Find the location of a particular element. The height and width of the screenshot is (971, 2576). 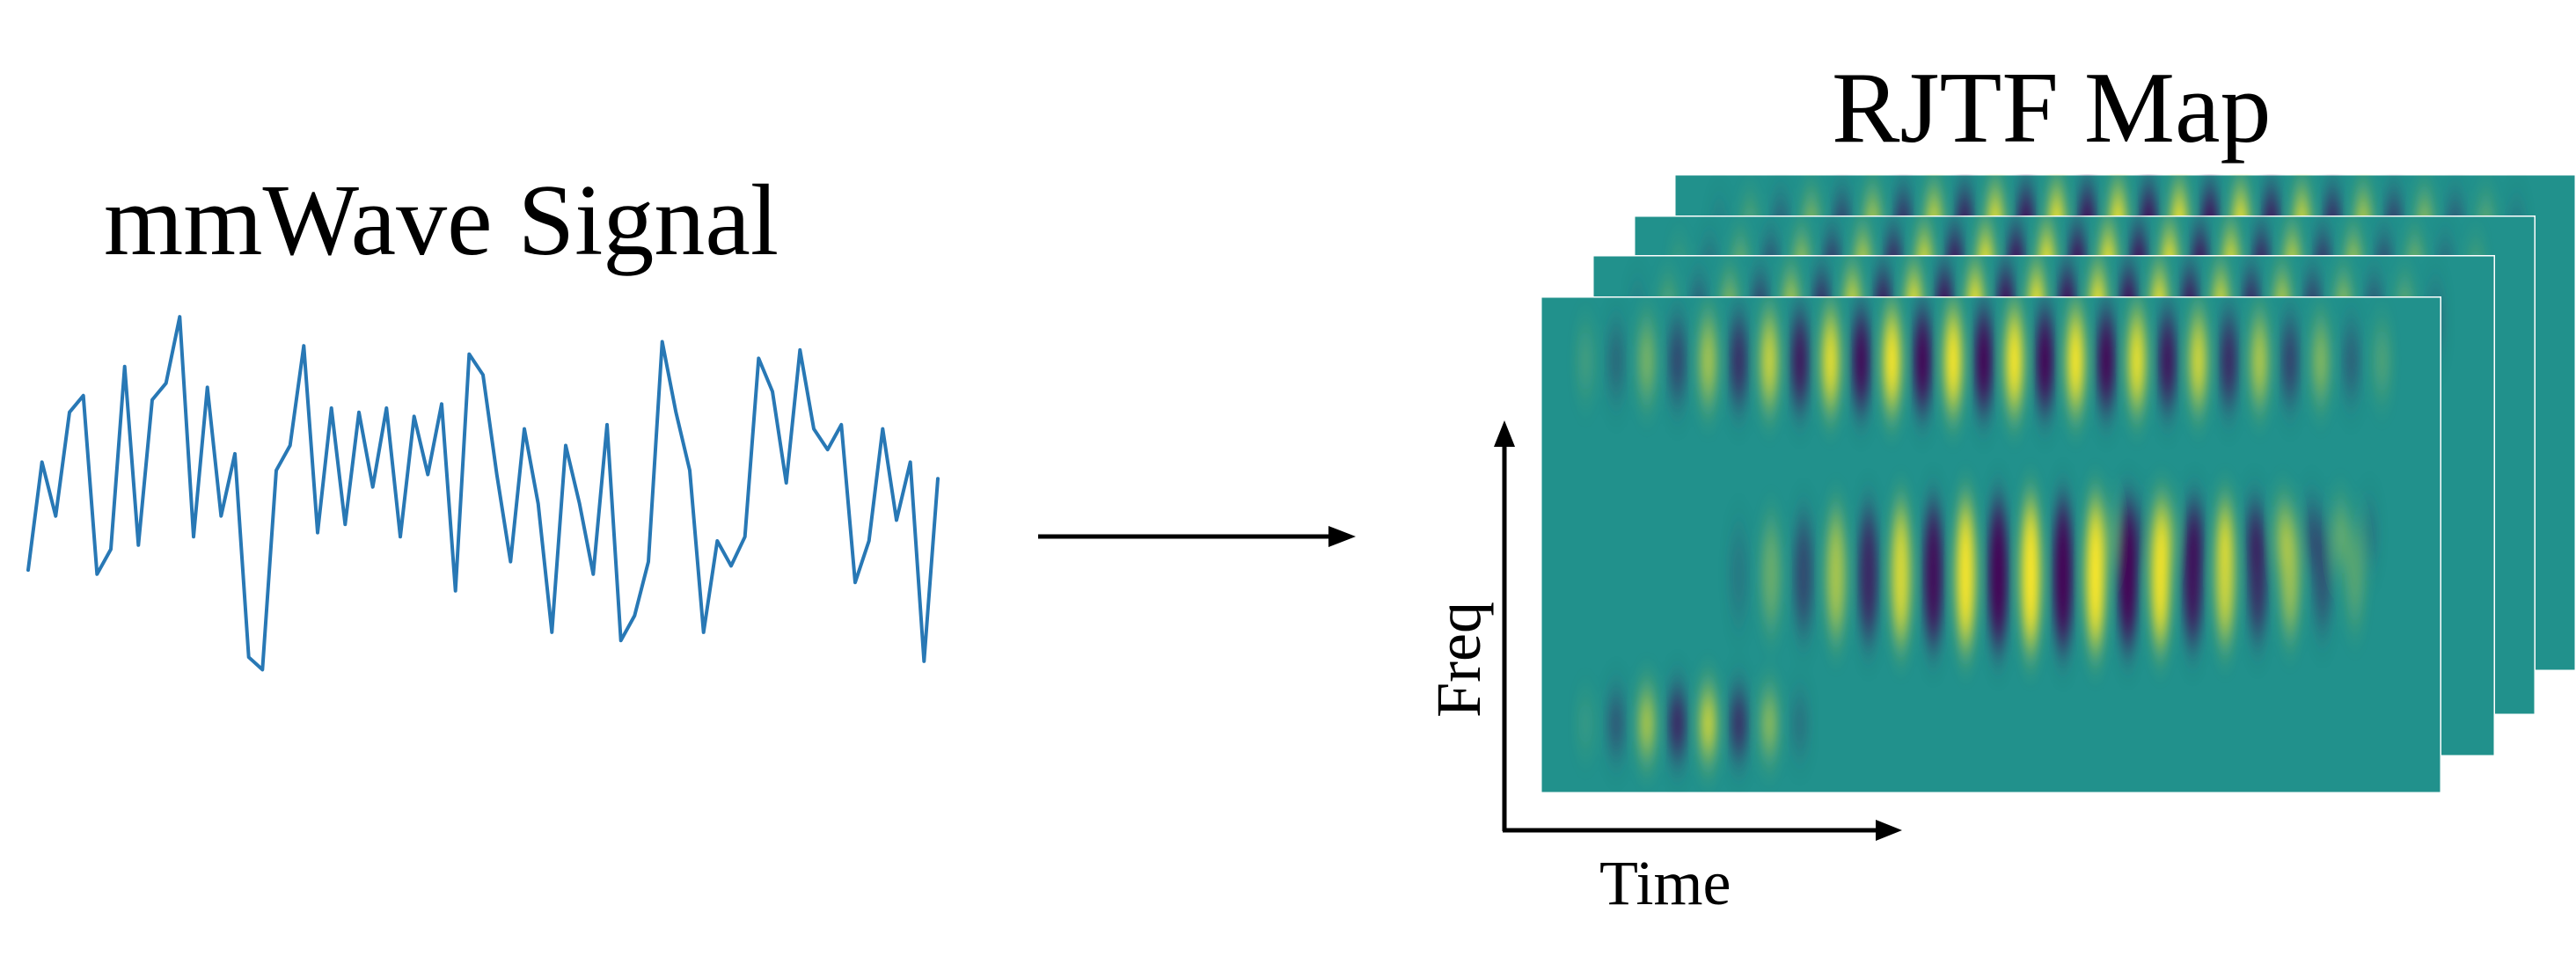

freq-axis-label: Freq is located at coordinates (1458, 660).